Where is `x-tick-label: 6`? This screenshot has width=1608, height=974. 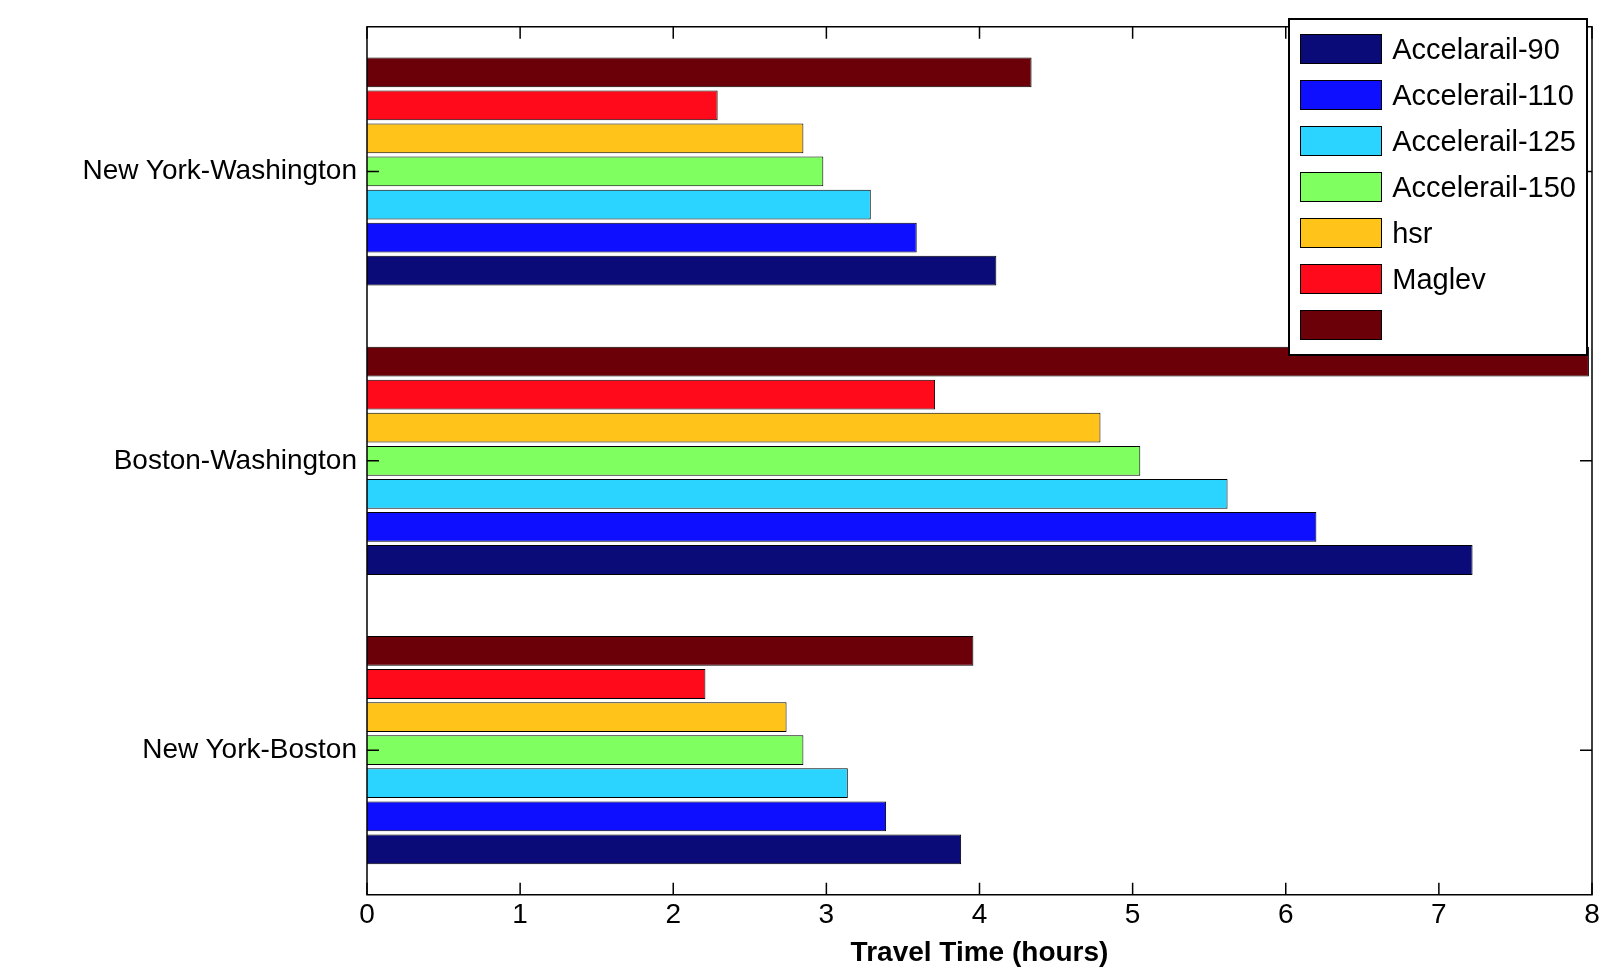 x-tick-label: 6 is located at coordinates (1285, 914).